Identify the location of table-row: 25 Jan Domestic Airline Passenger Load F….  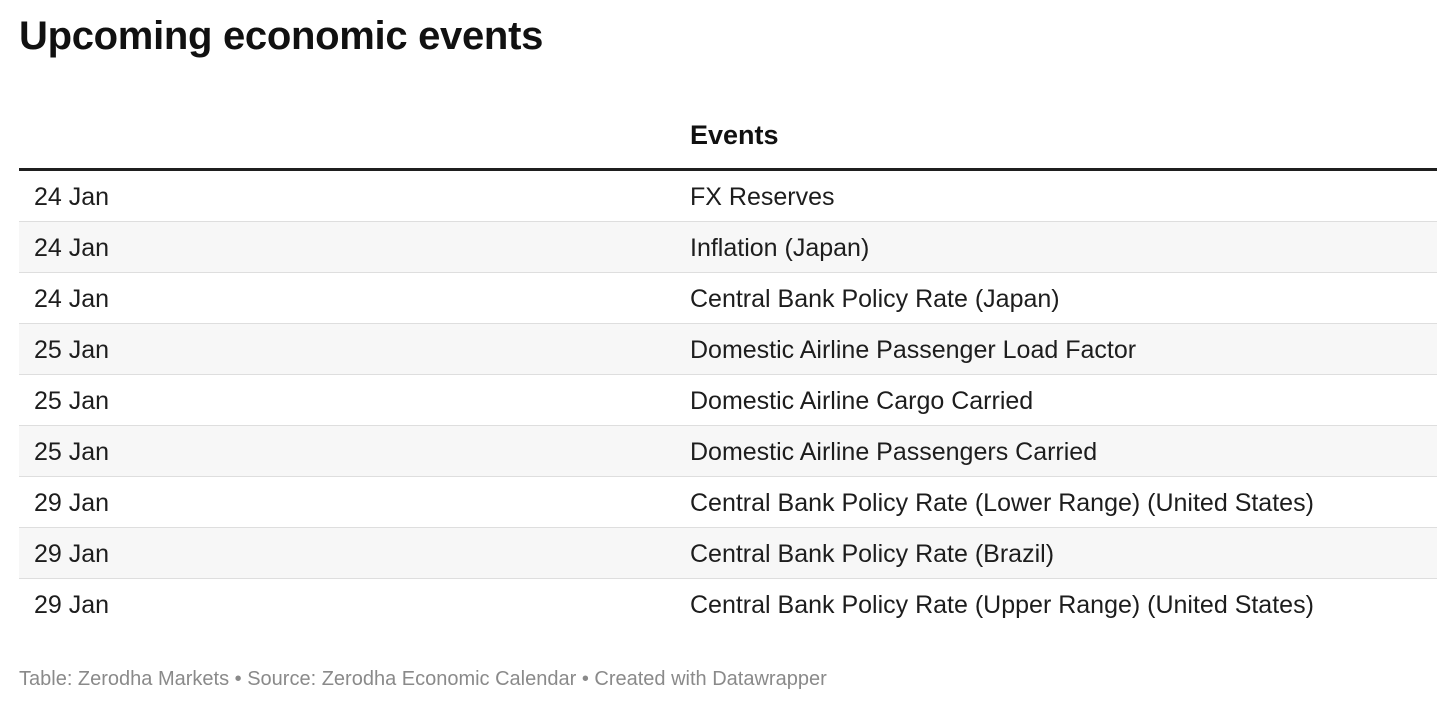
(728, 349).